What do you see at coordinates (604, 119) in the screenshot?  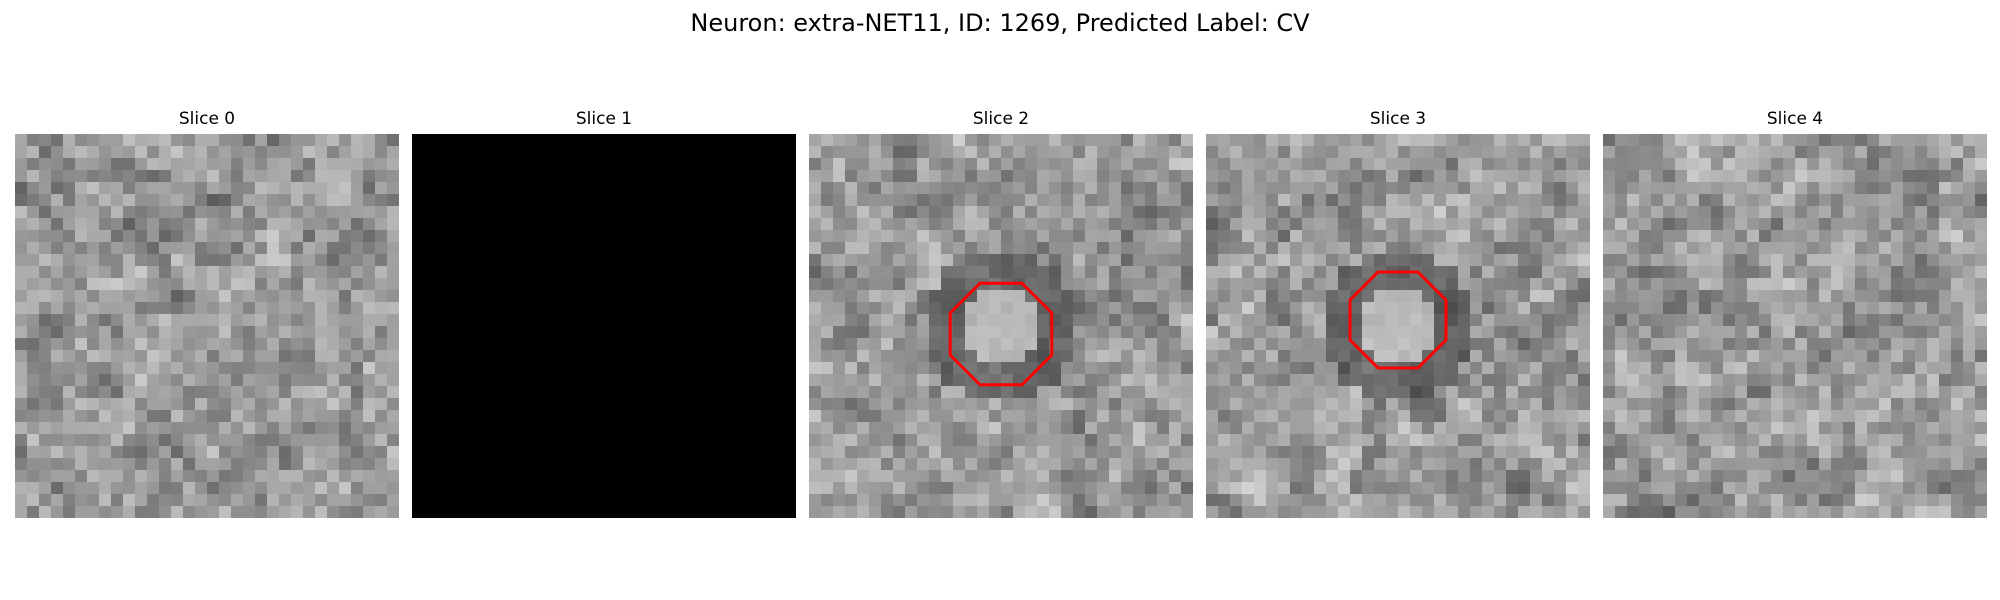 I see `slice-title-1: Slice 1` at bounding box center [604, 119].